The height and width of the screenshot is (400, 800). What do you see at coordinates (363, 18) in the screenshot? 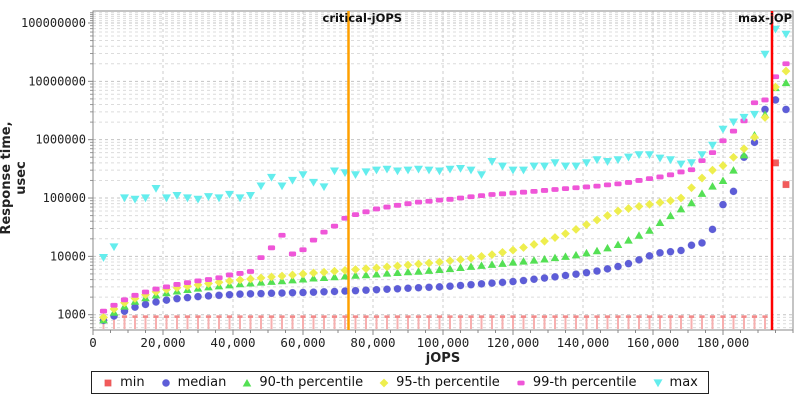
I see `vline-label: critical-jOPS` at bounding box center [363, 18].